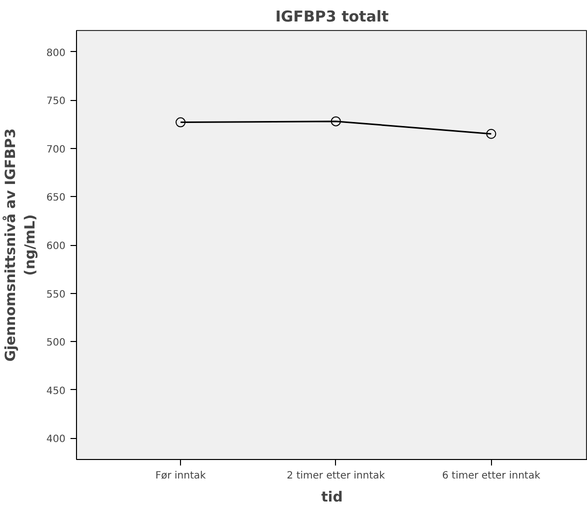 Image resolution: width=587 pixels, height=508 pixels. Describe the element at coordinates (56, 102) in the screenshot. I see `y-tick-label: 750` at that location.